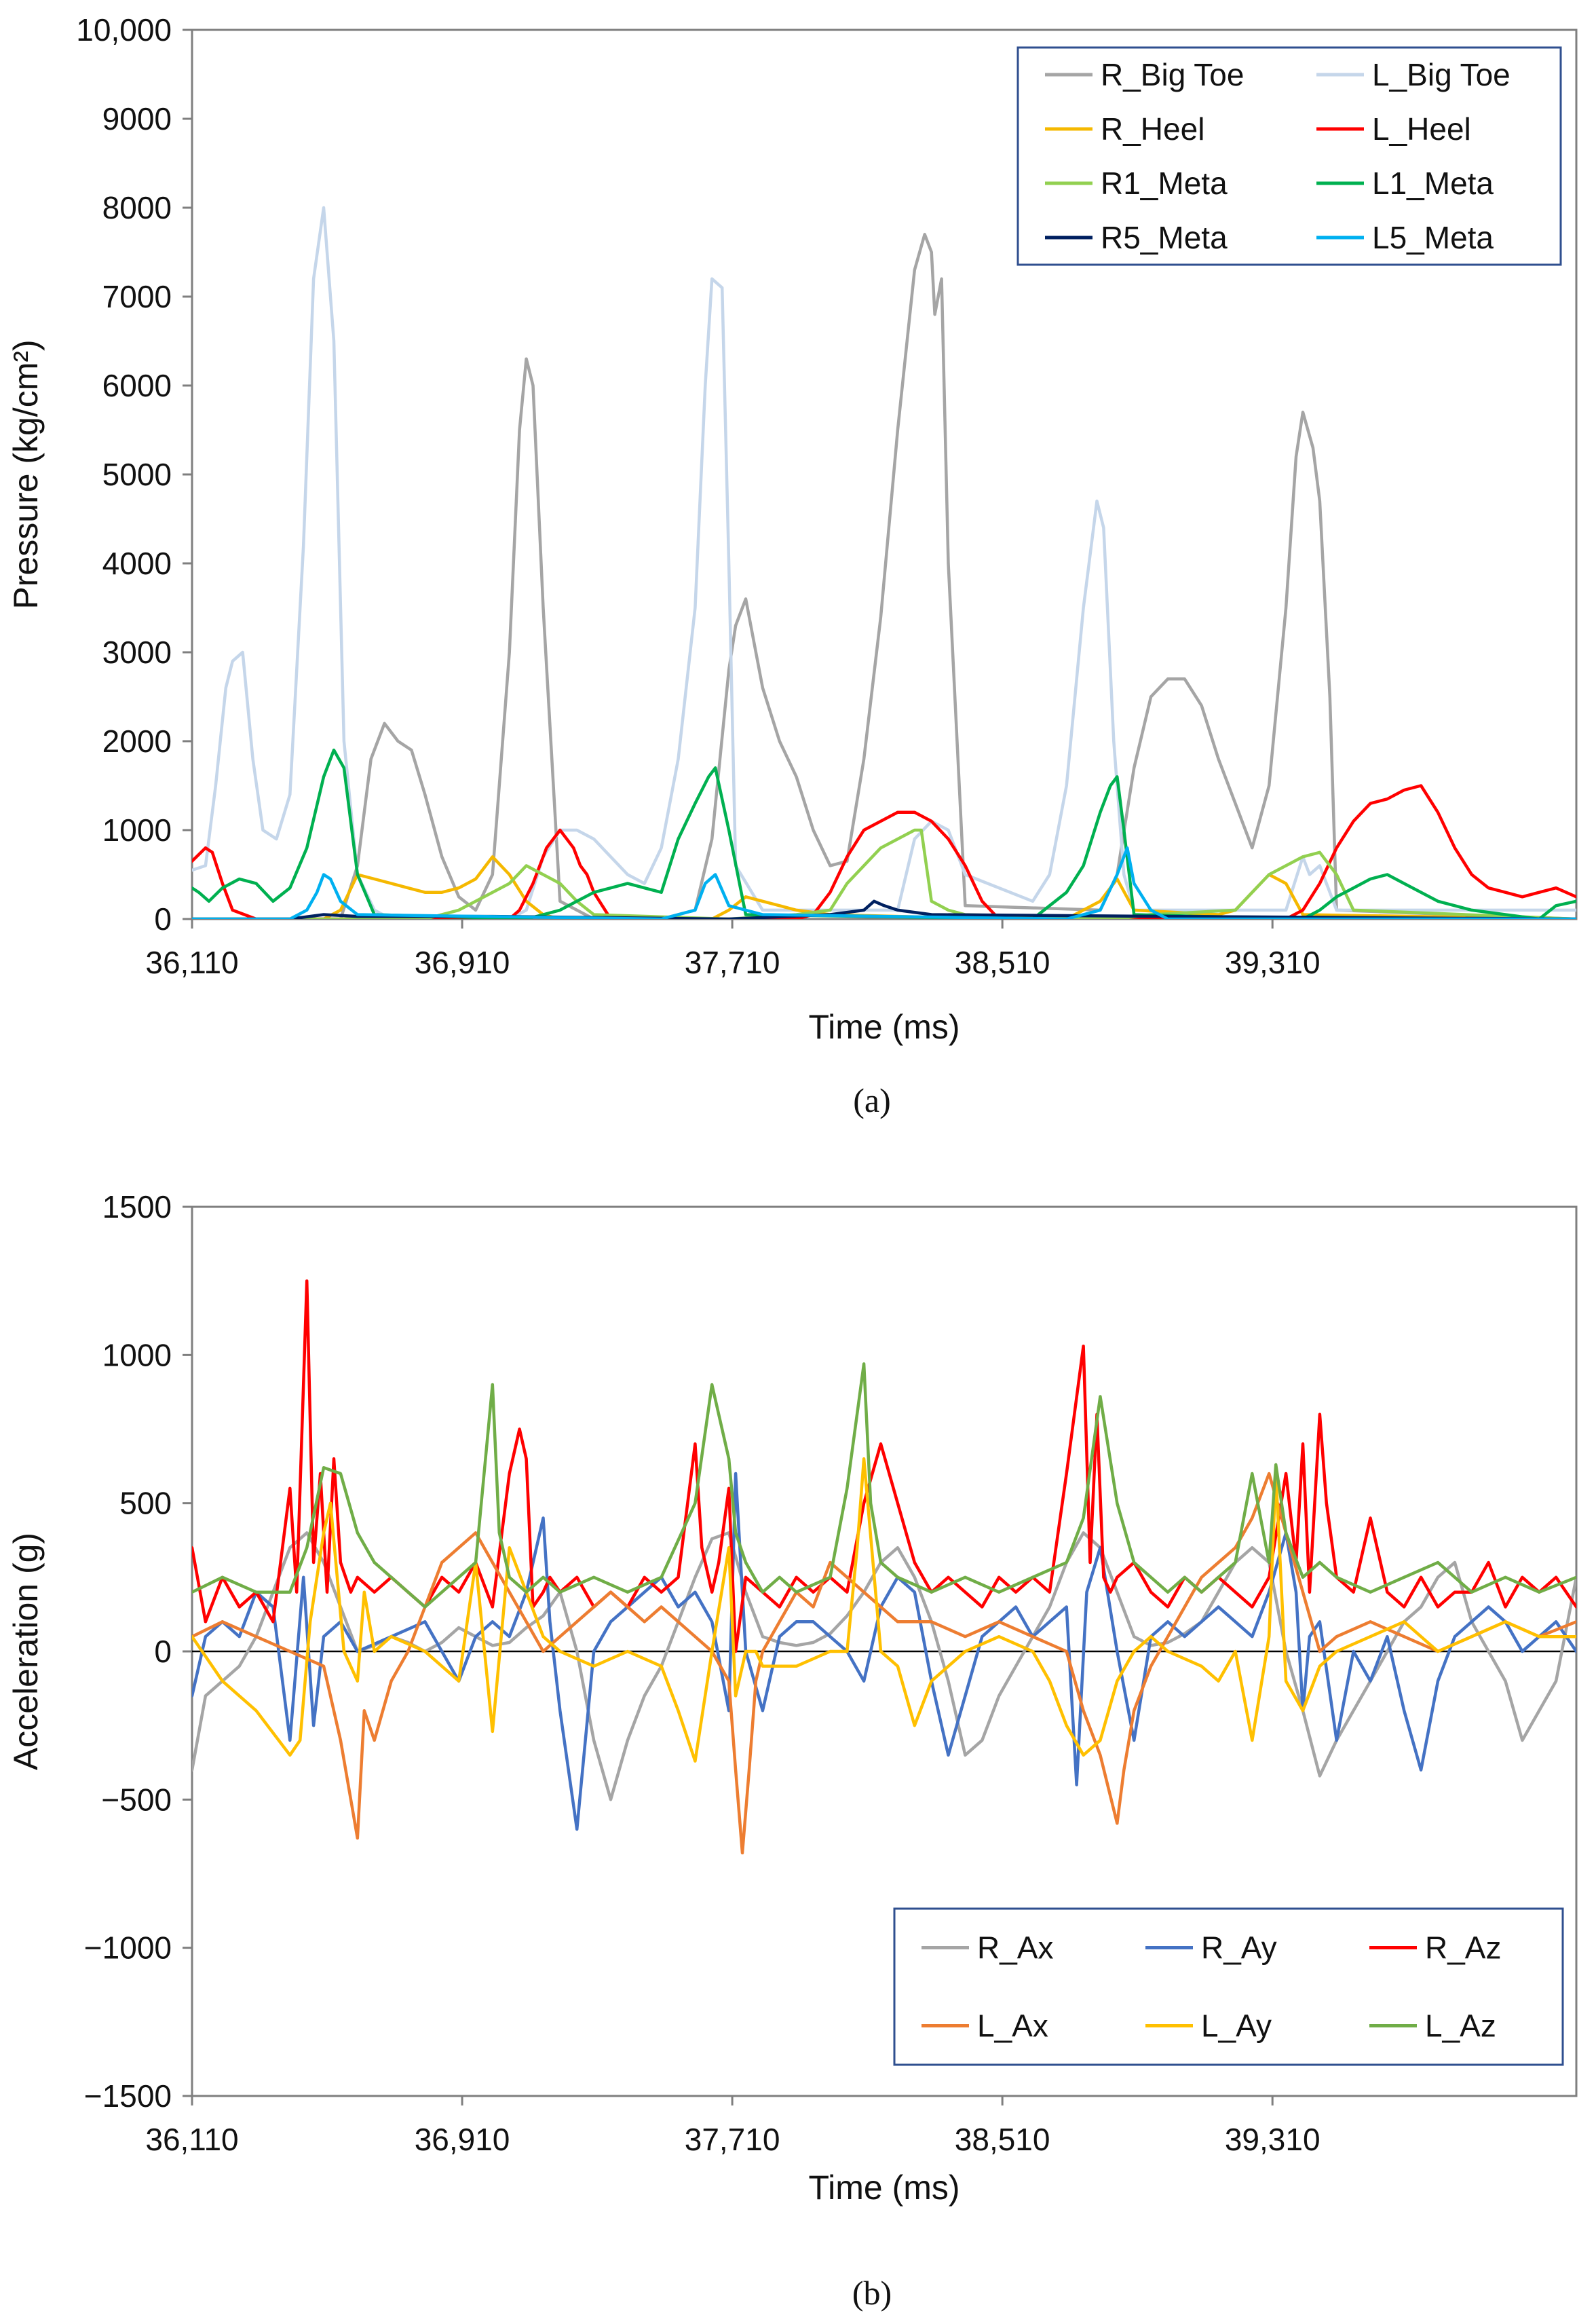 The height and width of the screenshot is (2322, 1596). I want to click on series-line-r-az, so click(884, 1466).